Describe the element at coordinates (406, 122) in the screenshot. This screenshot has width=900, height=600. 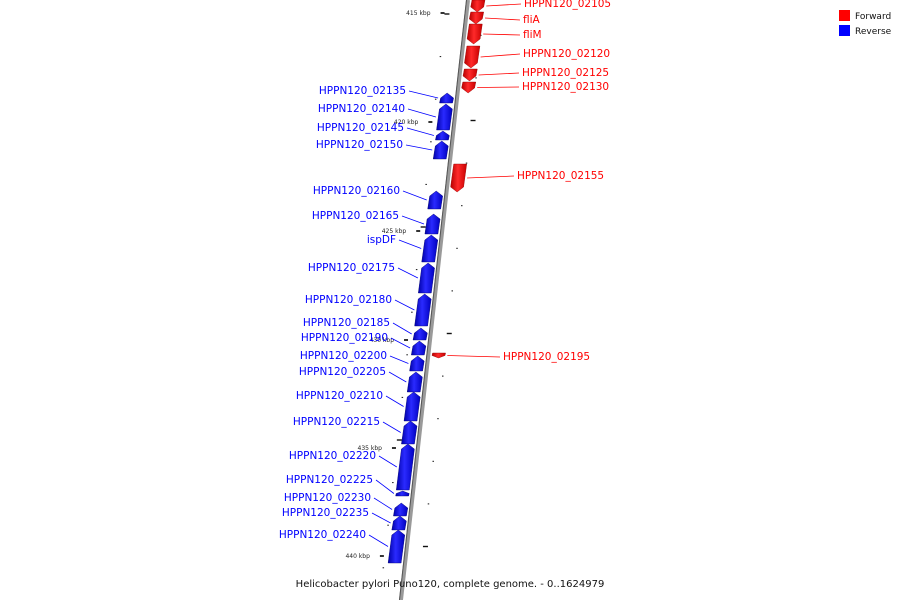
I see `scale-label: 420 kbp` at that location.